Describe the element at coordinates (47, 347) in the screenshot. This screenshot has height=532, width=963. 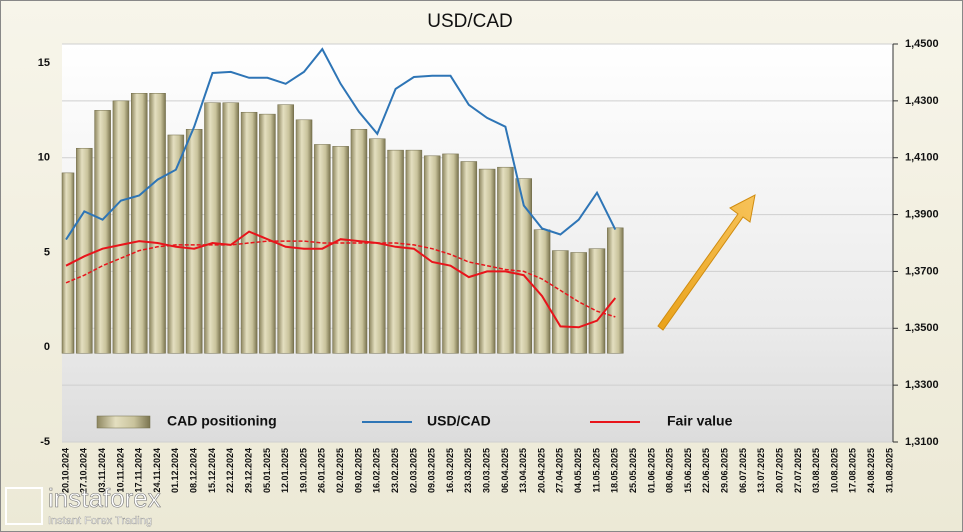
I see `y-tick-label: 0` at that location.